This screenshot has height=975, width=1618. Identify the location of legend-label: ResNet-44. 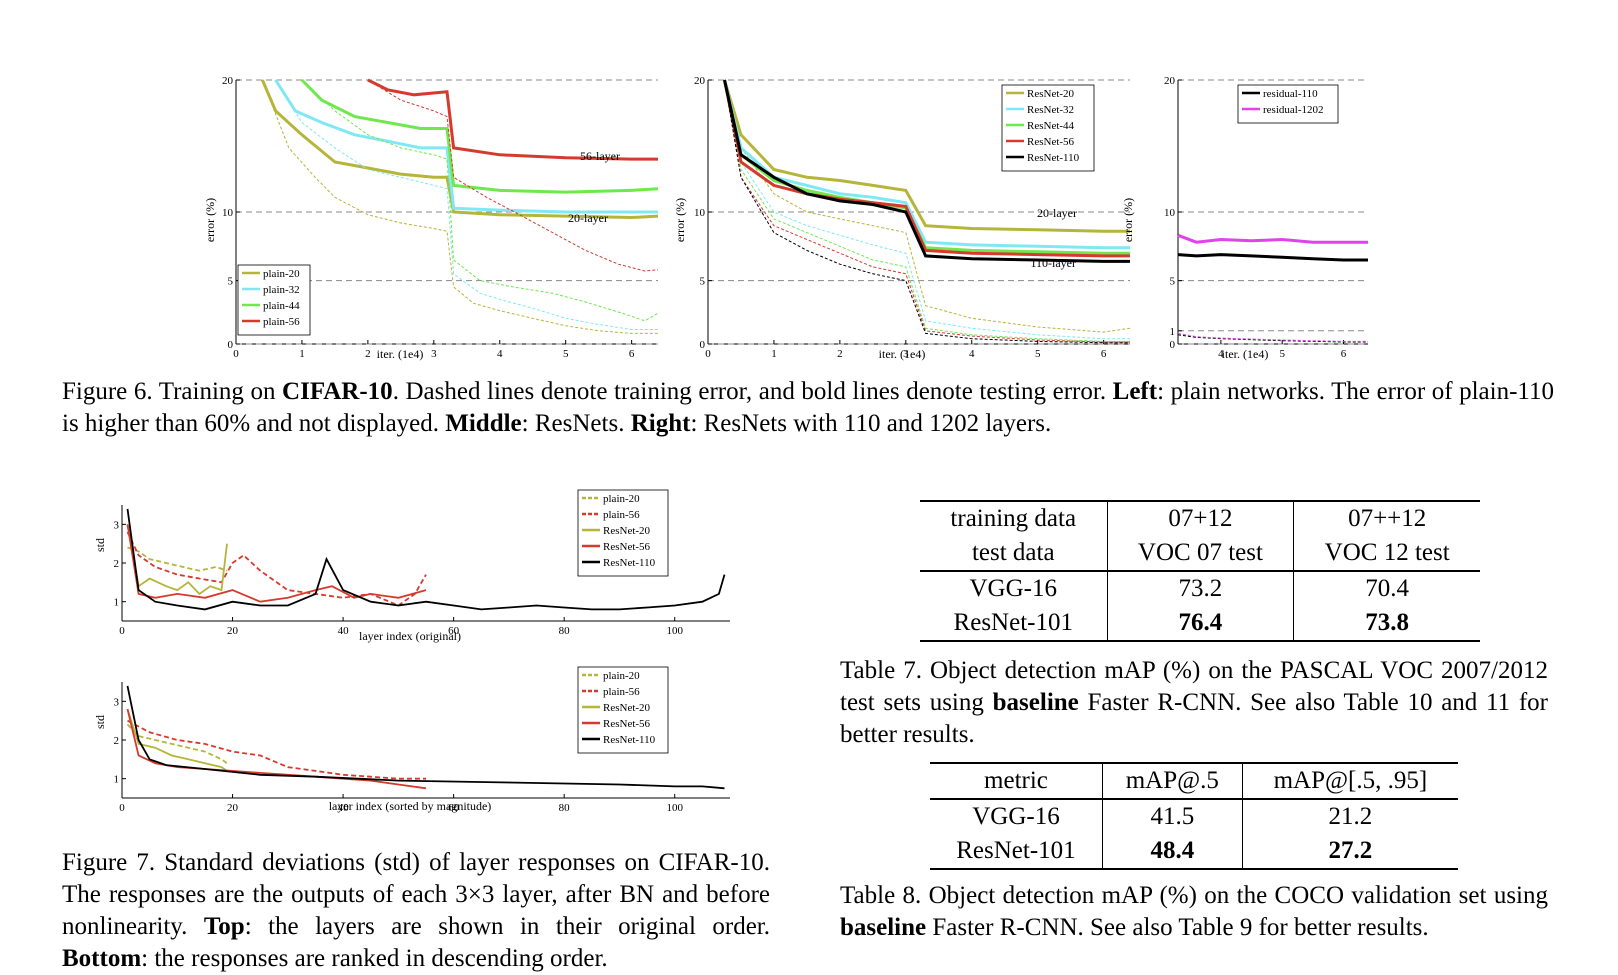
(1051, 126).